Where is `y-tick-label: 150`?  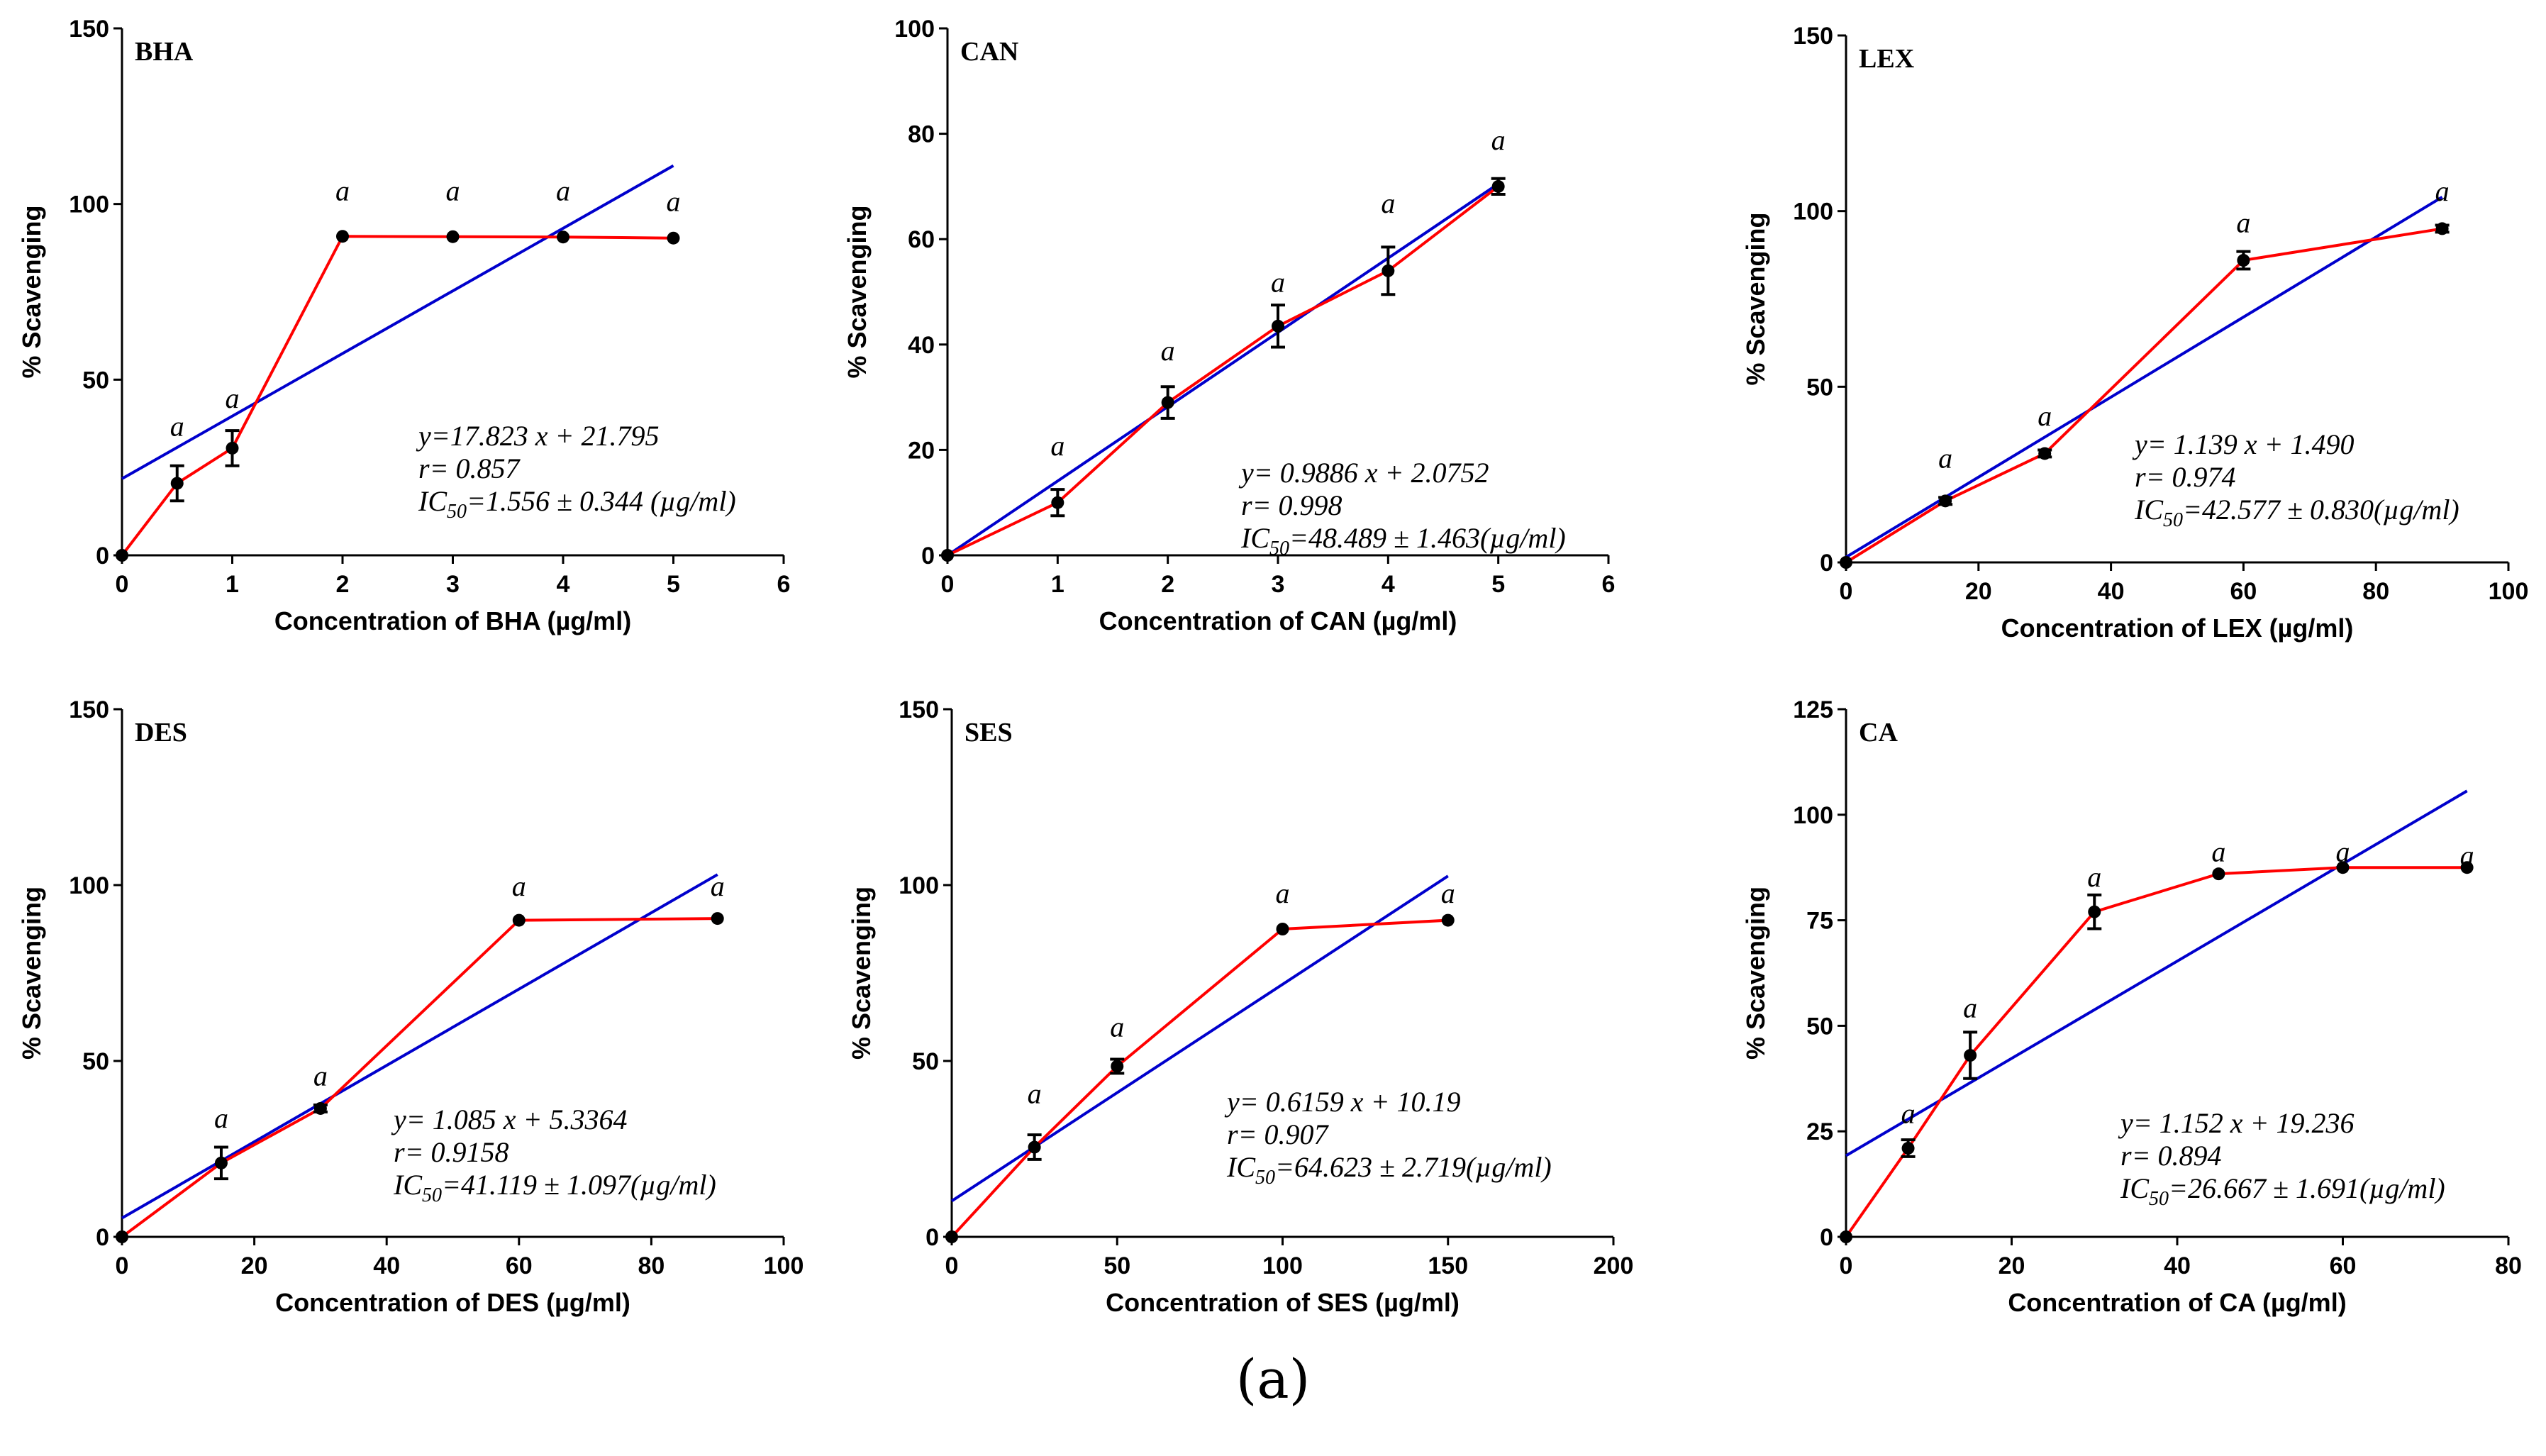 y-tick-label: 150 is located at coordinates (89, 30).